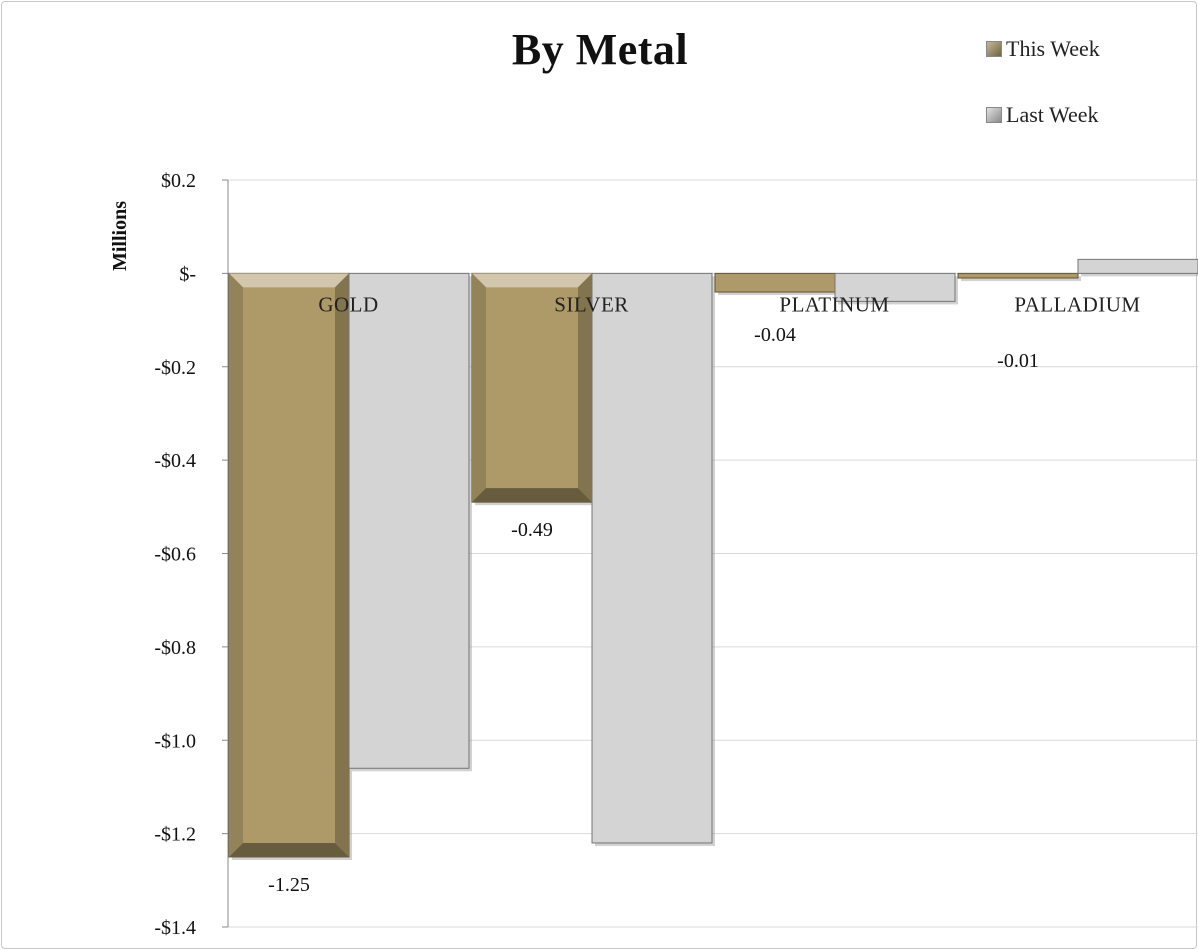 The height and width of the screenshot is (950, 1198). I want to click on y-tick-label: $0.2, so click(178, 181).